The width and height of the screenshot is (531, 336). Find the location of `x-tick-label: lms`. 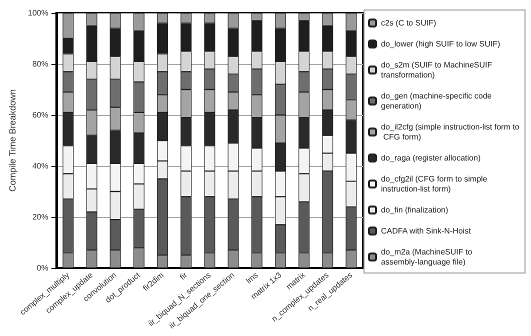

x-tick-label: lms is located at coordinates (252, 278).